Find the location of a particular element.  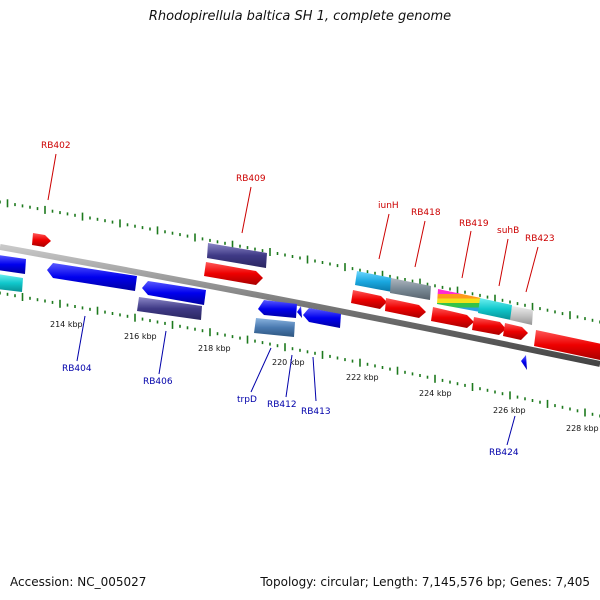

gene-rb418-a is located at coordinates (410, 289).